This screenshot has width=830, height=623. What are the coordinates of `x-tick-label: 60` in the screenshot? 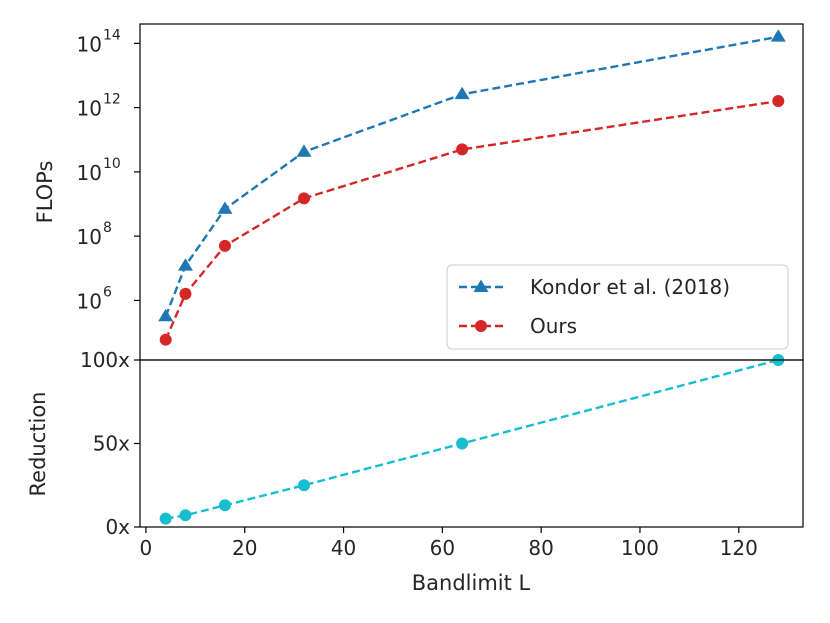 It's located at (442, 548).